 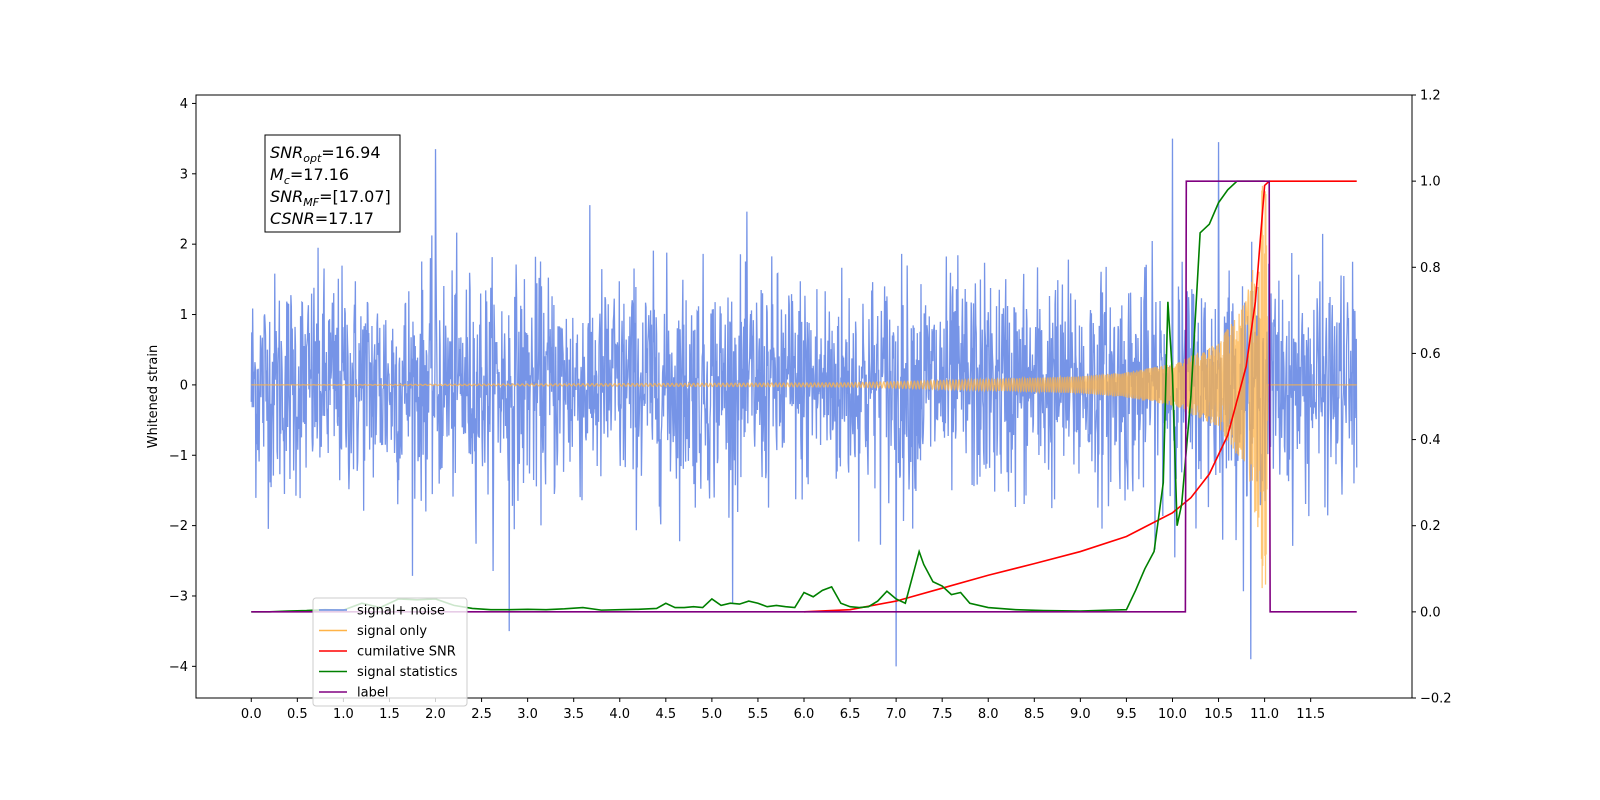 What do you see at coordinates (1264, 714) in the screenshot?
I see `x-tick-label: 11.0` at bounding box center [1264, 714].